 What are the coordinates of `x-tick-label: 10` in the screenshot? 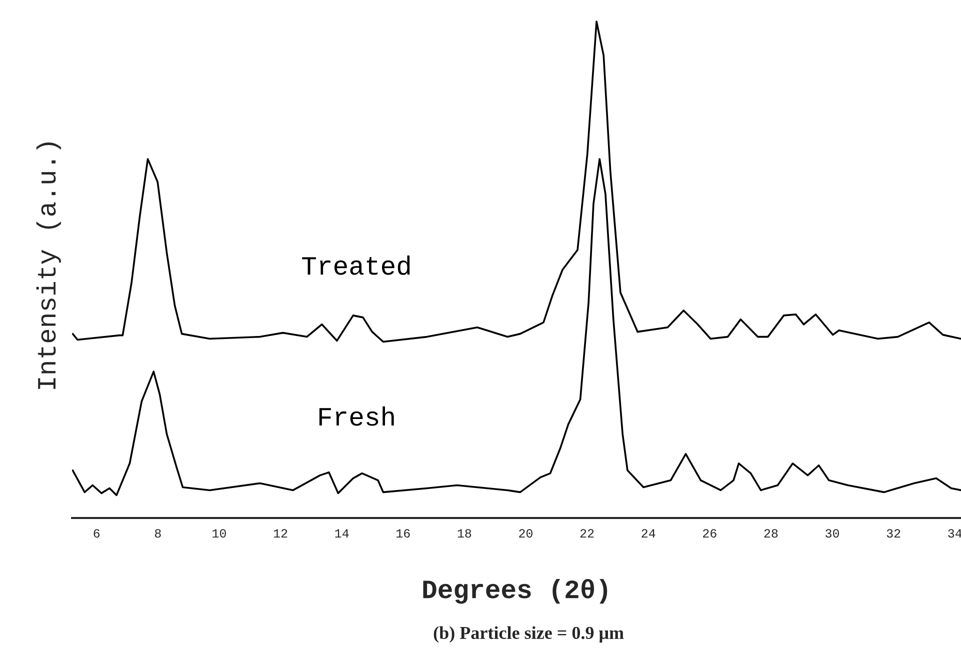 It's located at (219, 533).